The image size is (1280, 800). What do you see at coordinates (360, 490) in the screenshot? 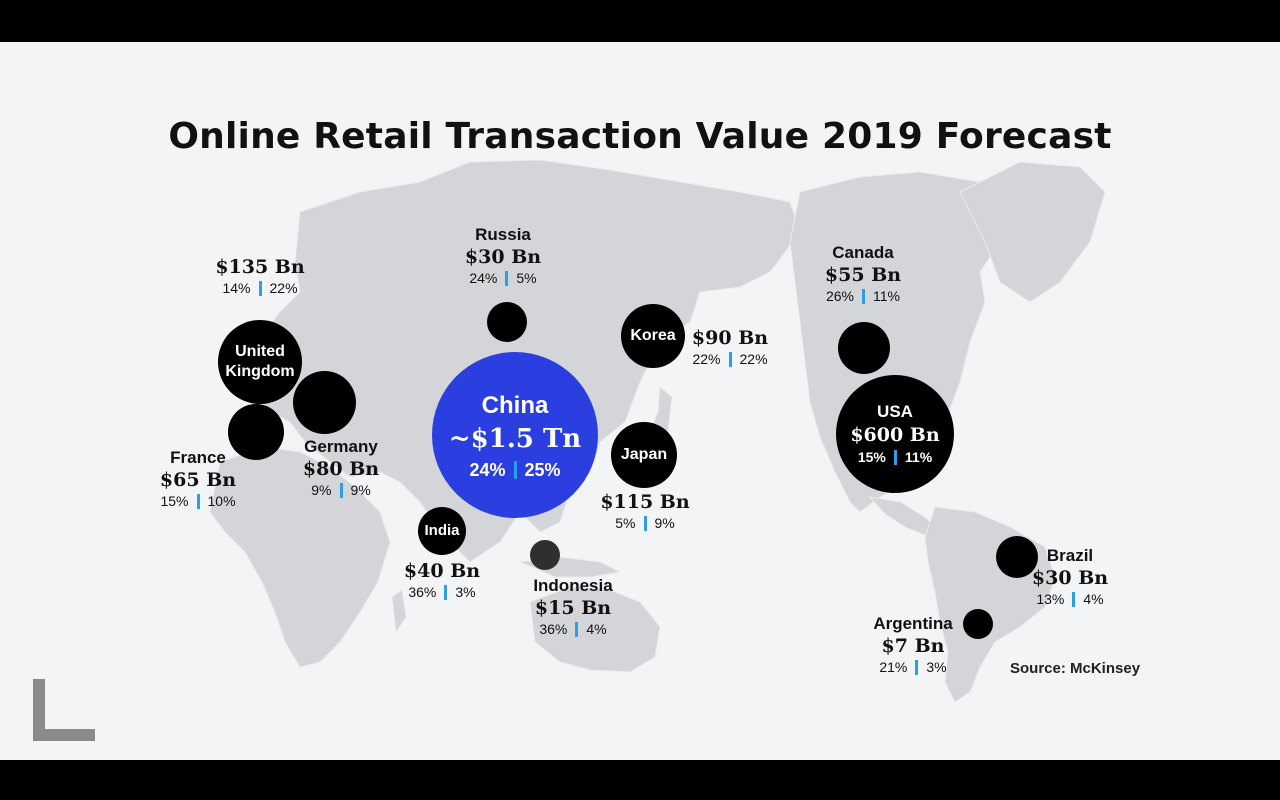
I see `germany-pct-b: 9%` at bounding box center [360, 490].